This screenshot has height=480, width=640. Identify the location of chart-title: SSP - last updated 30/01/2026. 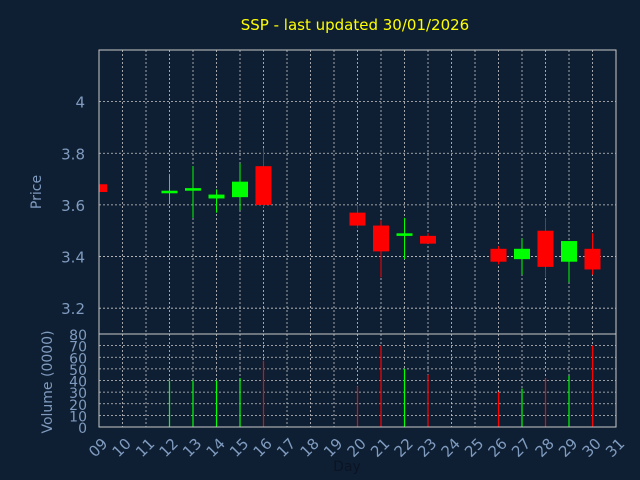
(355, 25).